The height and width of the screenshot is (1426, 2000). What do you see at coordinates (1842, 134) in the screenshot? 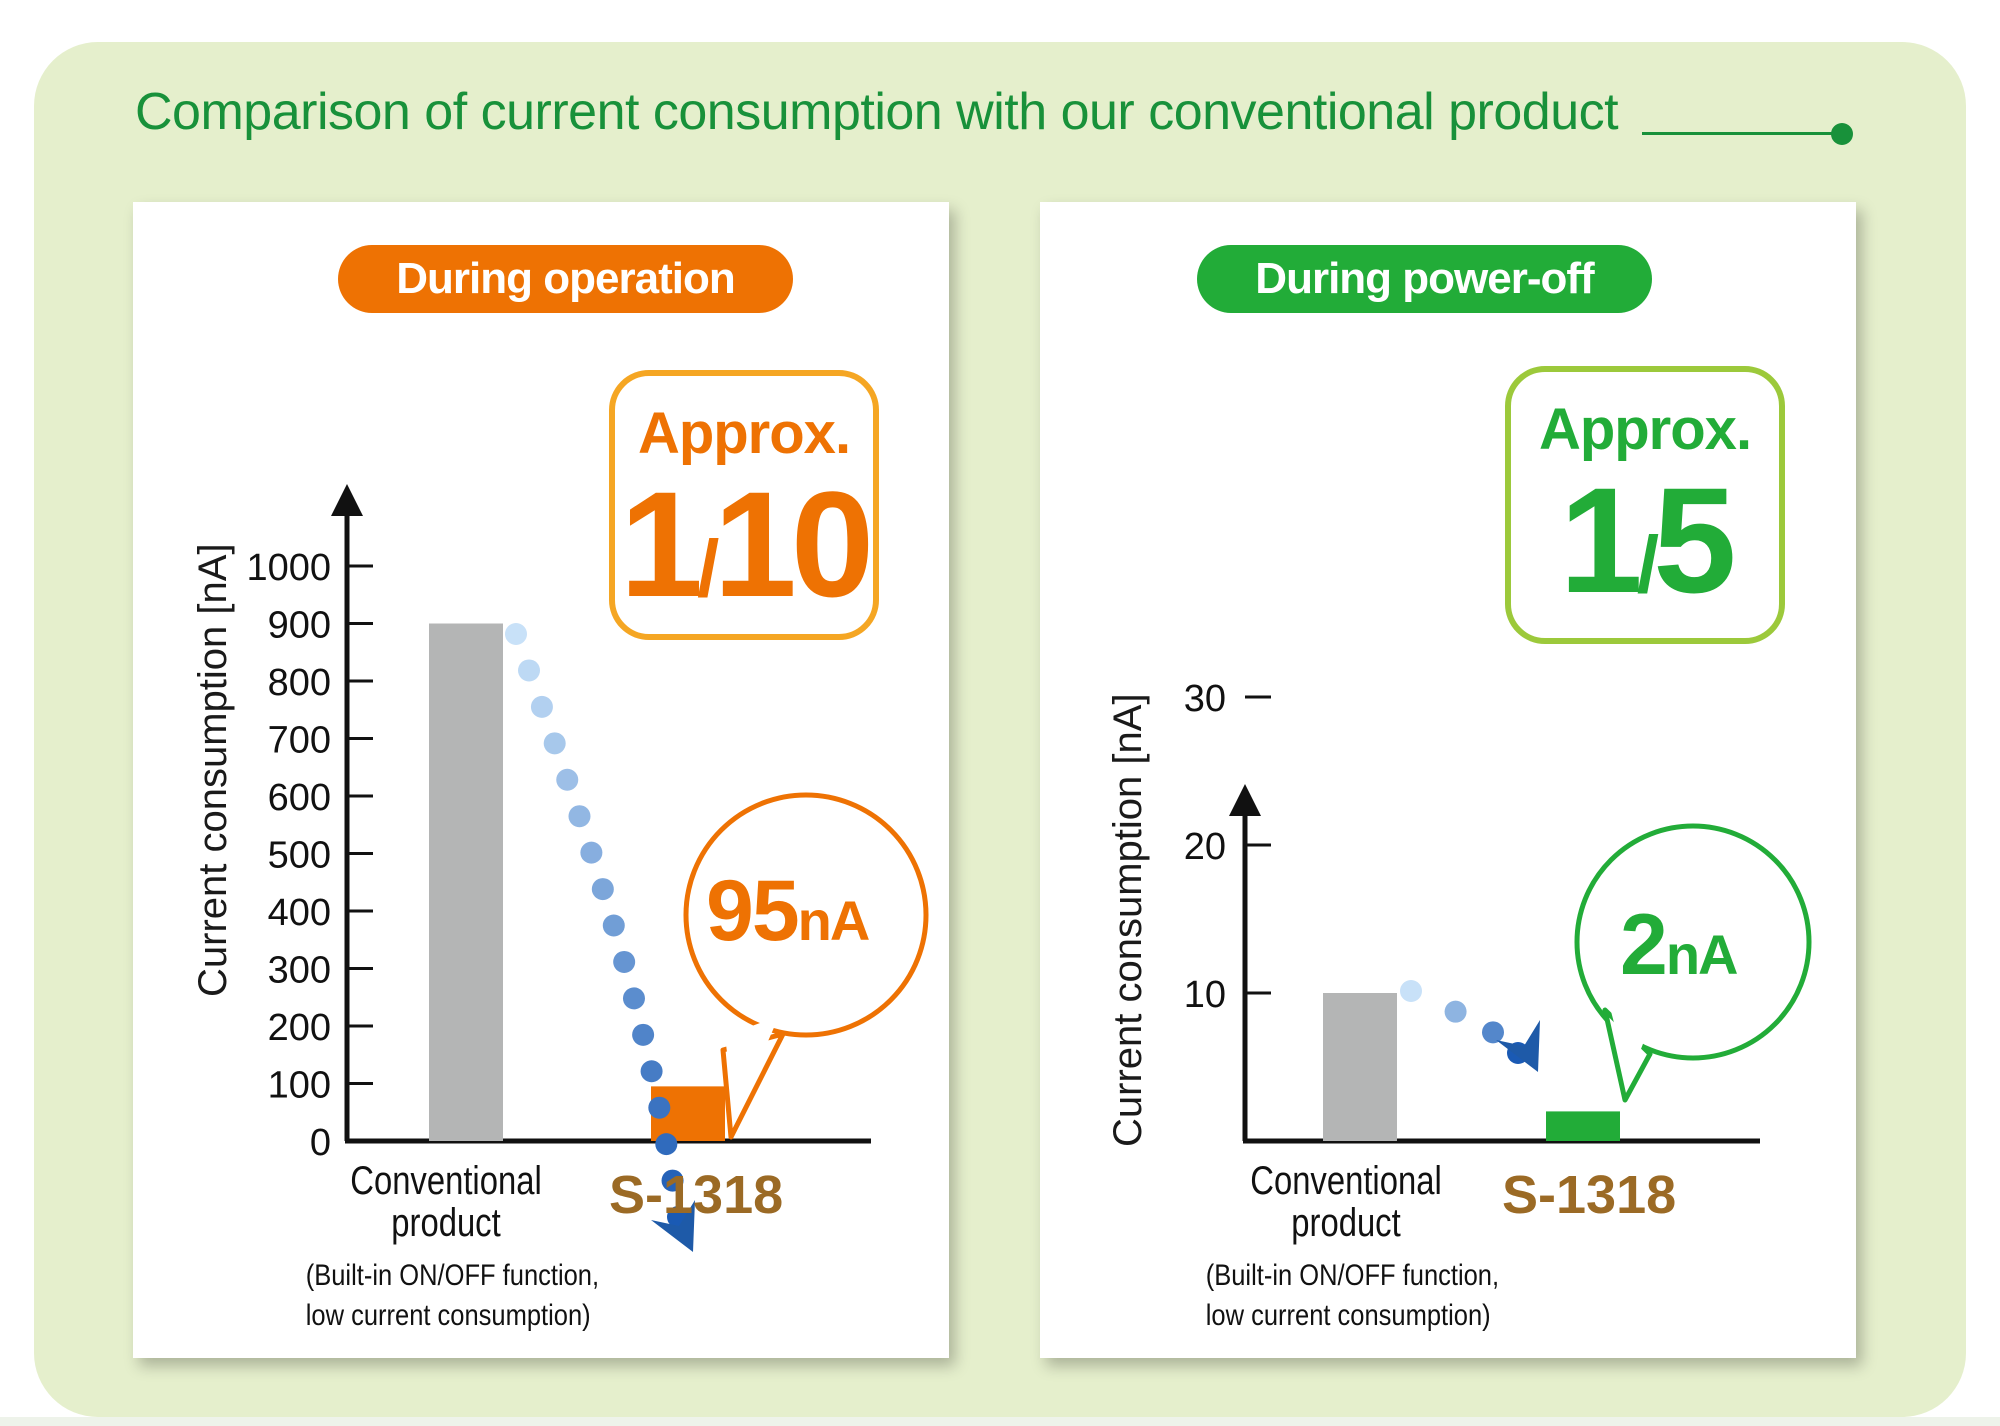
I see `header-rule-dot` at bounding box center [1842, 134].